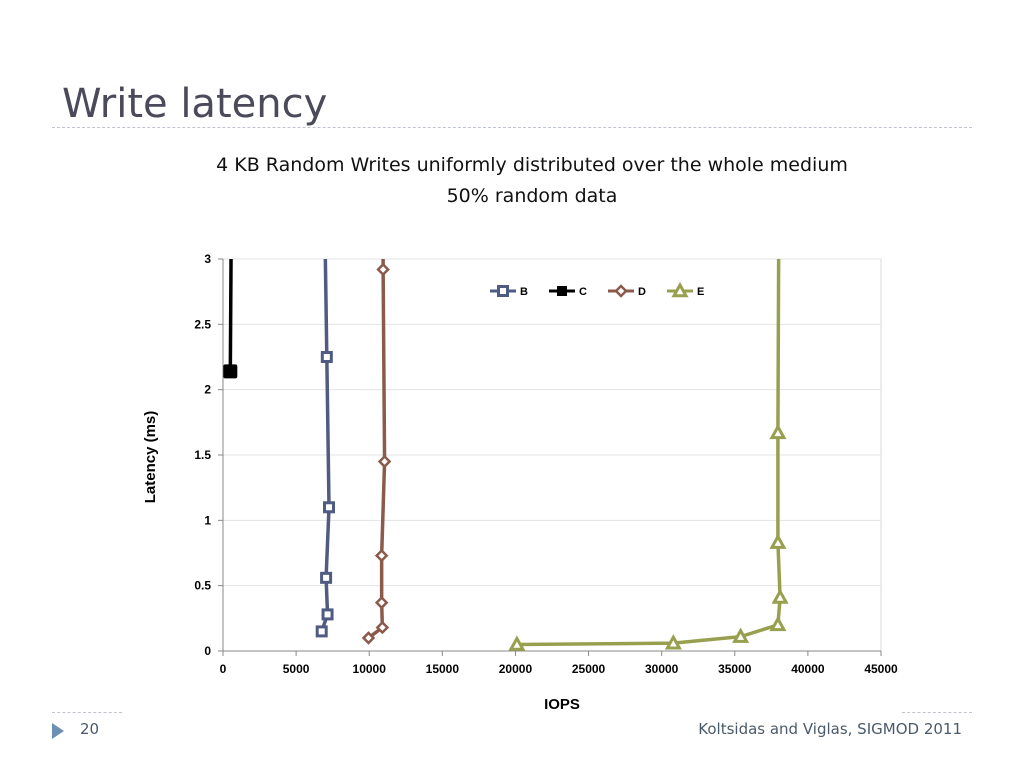 Image resolution: width=1024 pixels, height=768 pixels. I want to click on legend-label: D, so click(642, 292).